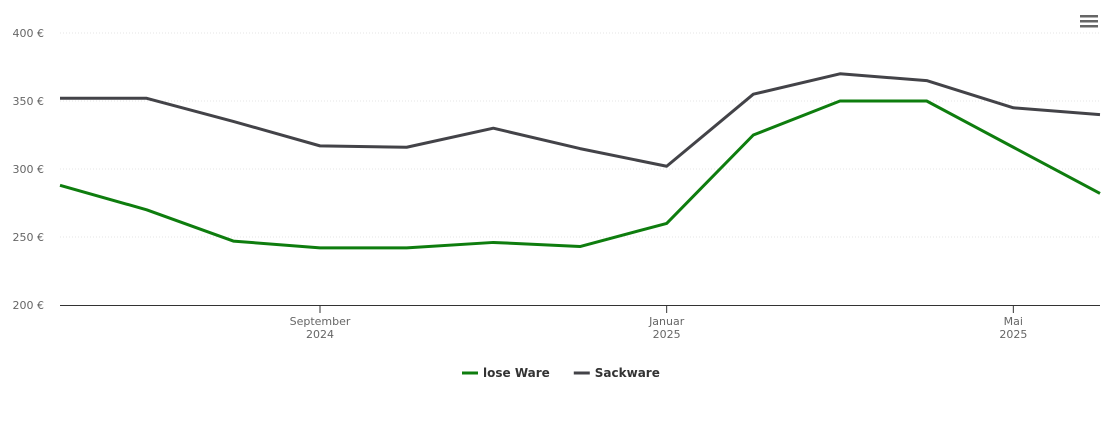 The height and width of the screenshot is (423, 1110). Describe the element at coordinates (29, 169) in the screenshot. I see `y-tick-label: 300 €` at that location.